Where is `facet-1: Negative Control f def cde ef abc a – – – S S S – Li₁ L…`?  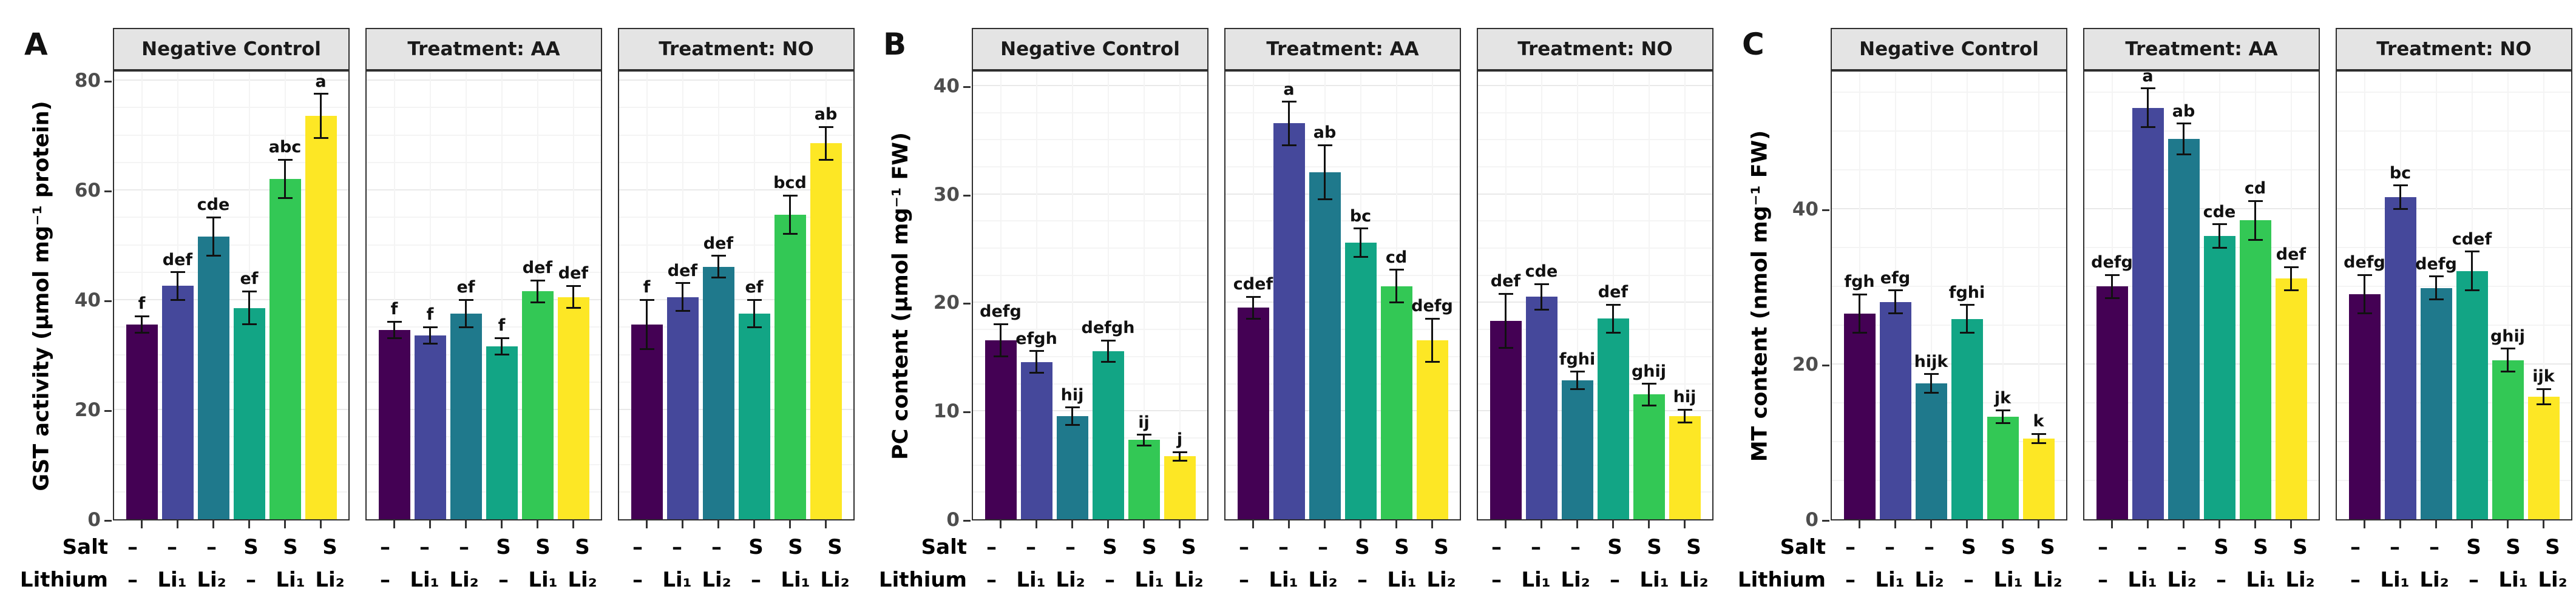 facet-1: Negative Control f def cde ef abc a – – – S S S – Li₁ L… is located at coordinates (231, 313).